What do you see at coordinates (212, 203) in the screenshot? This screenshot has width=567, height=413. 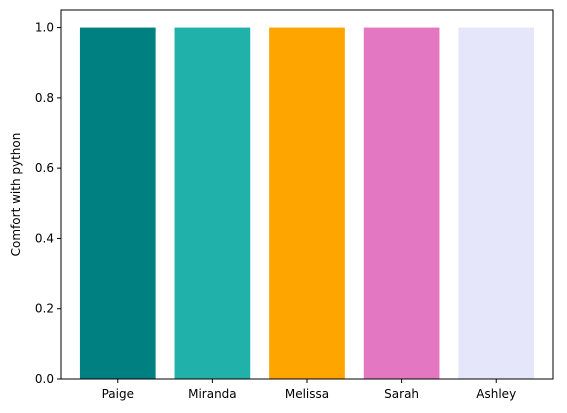 I see `bar-miranda` at bounding box center [212, 203].